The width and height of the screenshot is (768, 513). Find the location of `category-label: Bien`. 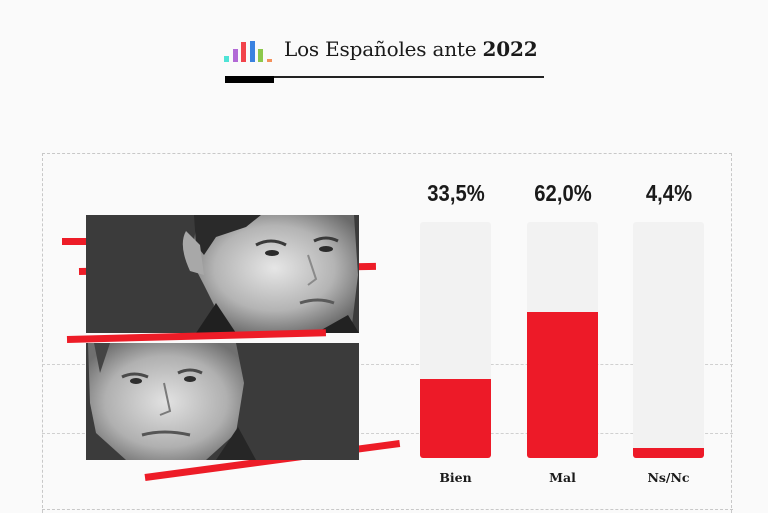

category-label: Bien is located at coordinates (455, 477).